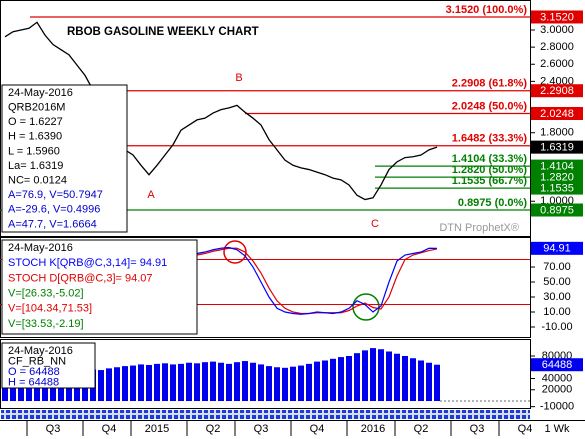  What do you see at coordinates (557, 47) in the screenshot?
I see `y-tick-label: 2.8000` at bounding box center [557, 47].